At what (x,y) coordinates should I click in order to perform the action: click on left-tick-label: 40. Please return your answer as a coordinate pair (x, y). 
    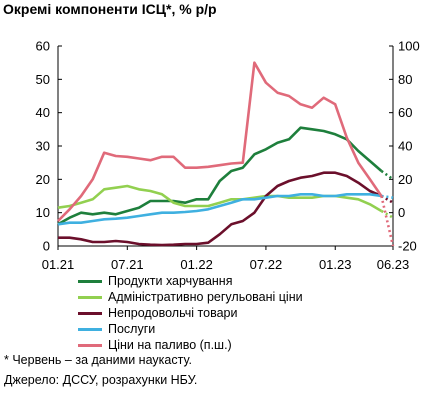
    Looking at the image, I should click on (43, 112).